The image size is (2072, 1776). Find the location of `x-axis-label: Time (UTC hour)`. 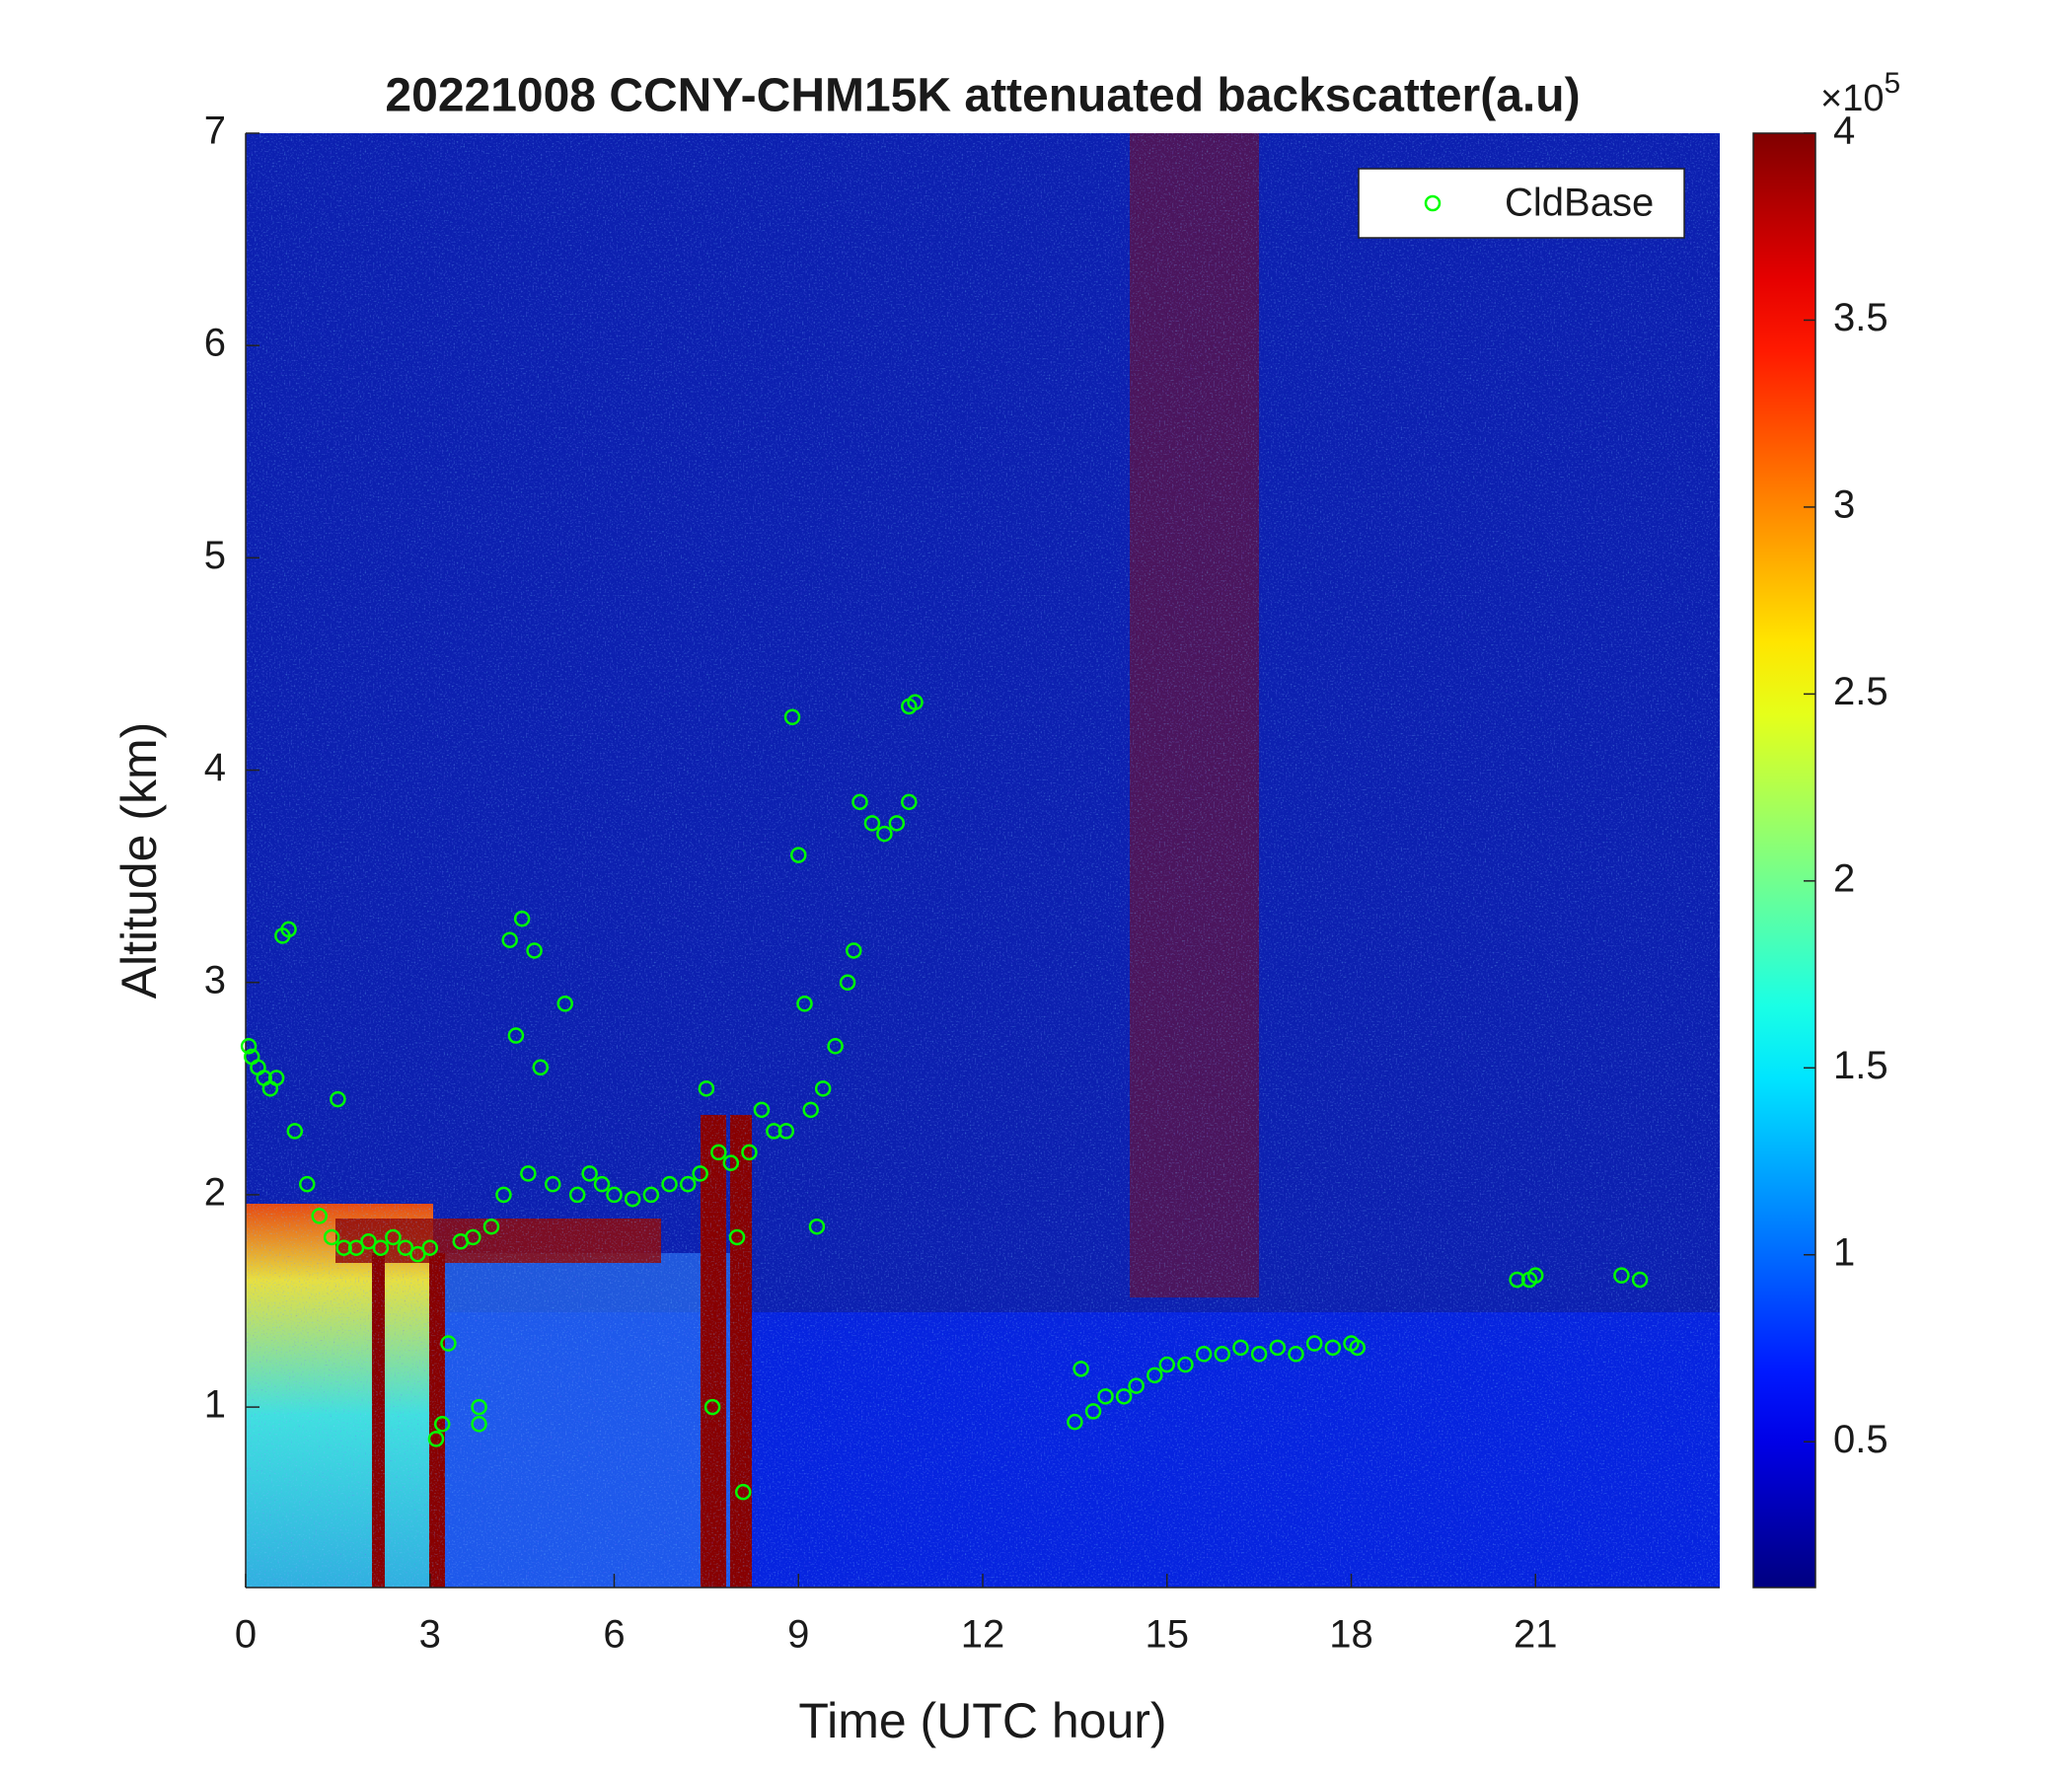

x-axis-label: Time (UTC hour) is located at coordinates (982, 1721).